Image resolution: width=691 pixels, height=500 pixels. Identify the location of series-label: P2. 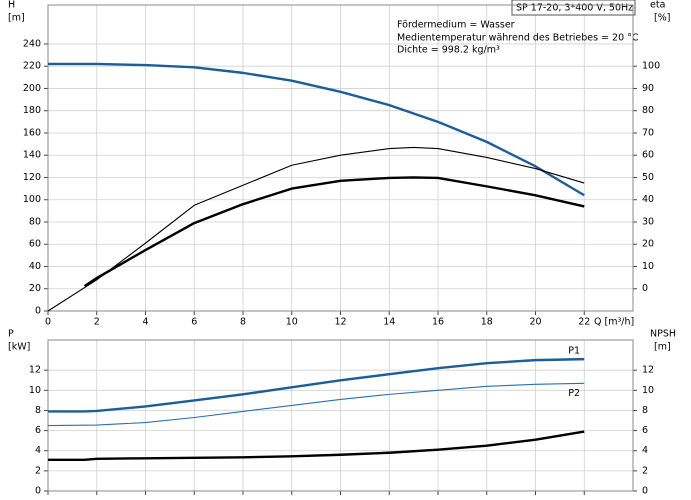
(574, 393).